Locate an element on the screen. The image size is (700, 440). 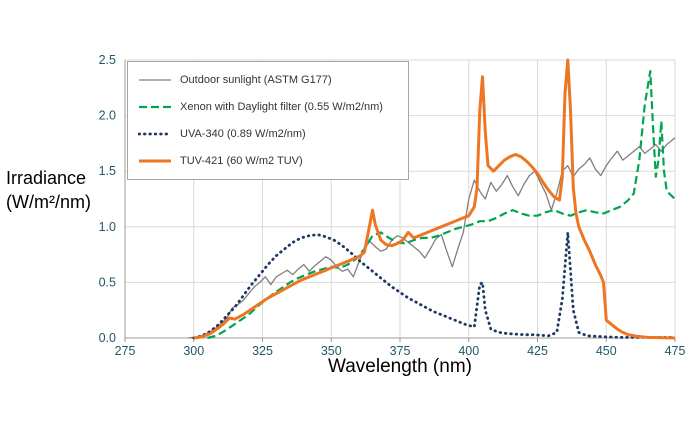
y-axis-title-line1: Irradiance is located at coordinates (46, 178).